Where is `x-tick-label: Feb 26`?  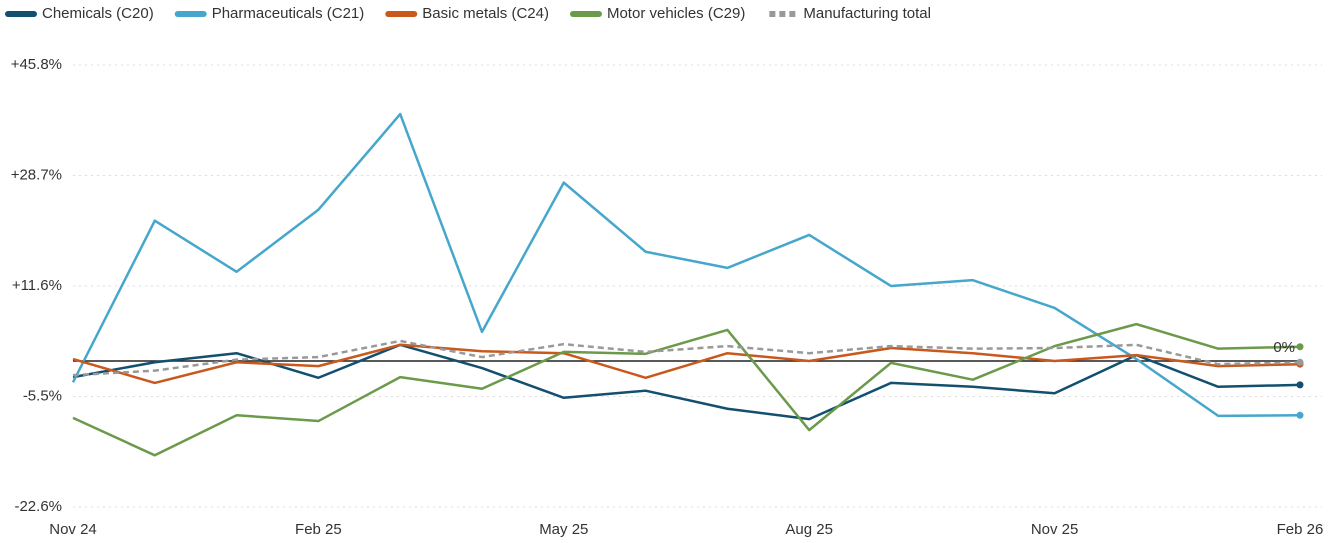
x-tick-label: Feb 26 is located at coordinates (1300, 529).